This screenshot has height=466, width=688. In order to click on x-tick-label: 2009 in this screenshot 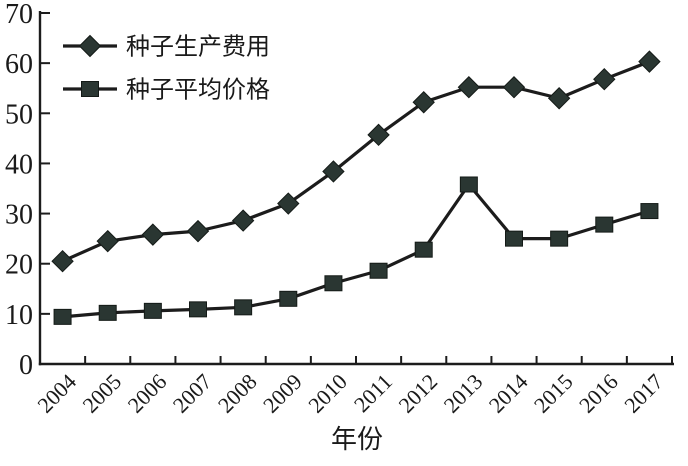, I will do `click(282, 393)`.